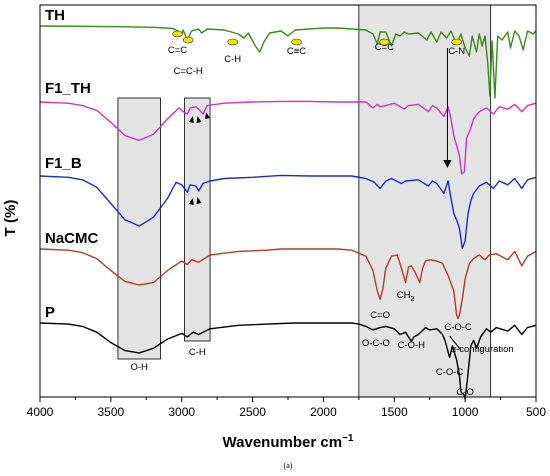 This screenshot has height=476, width=550. What do you see at coordinates (380, 315) in the screenshot?
I see `band-label: C=O` at bounding box center [380, 315].